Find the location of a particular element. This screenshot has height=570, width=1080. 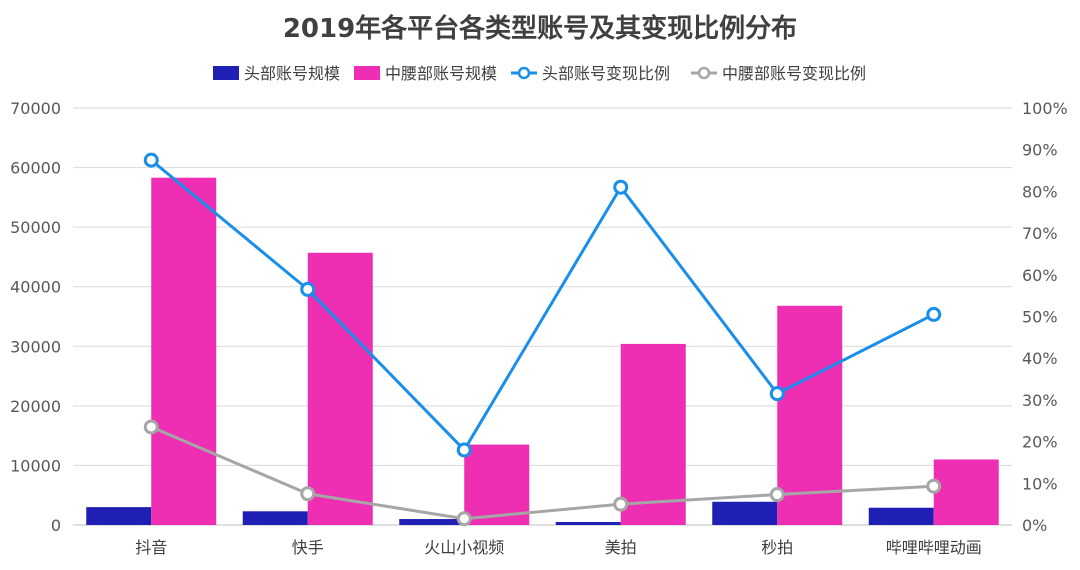

category-label: 抖音 is located at coordinates (151, 547).